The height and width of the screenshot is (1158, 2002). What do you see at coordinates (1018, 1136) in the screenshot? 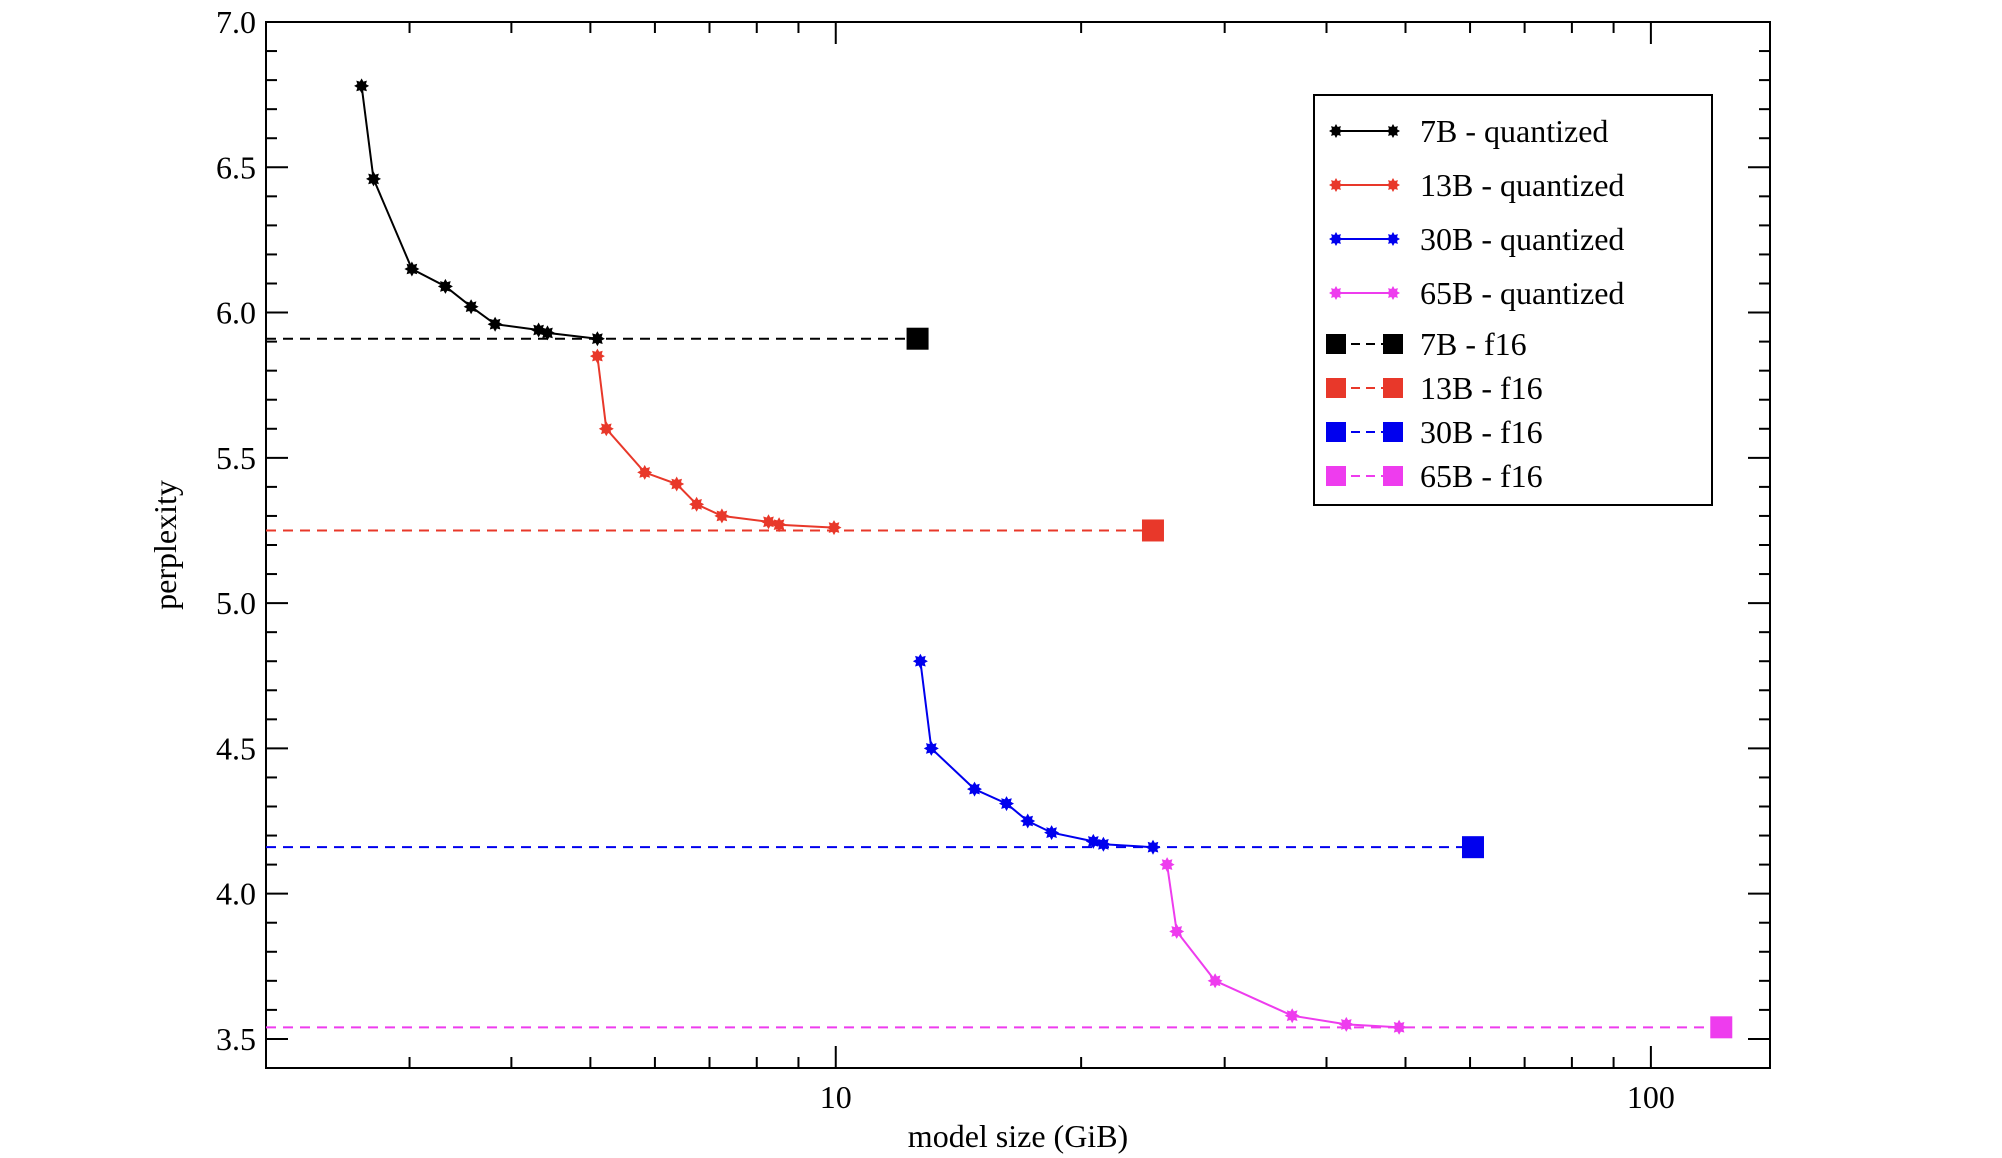
I see `x-axis-label: model size (GiB)` at bounding box center [1018, 1136].